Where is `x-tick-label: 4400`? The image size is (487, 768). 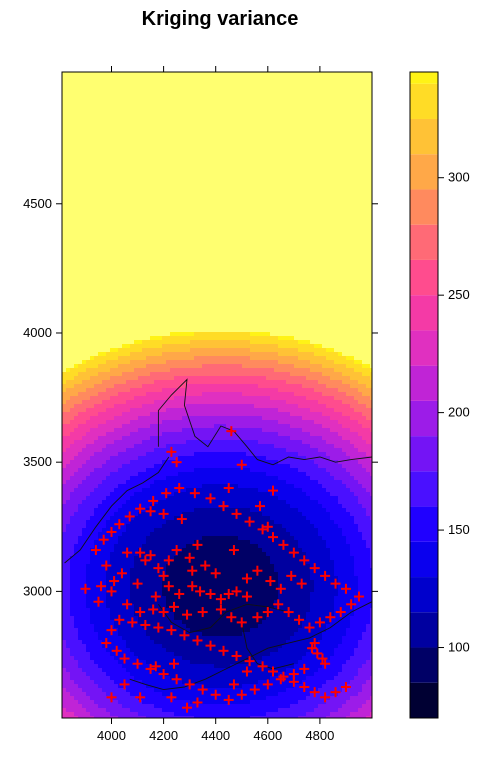 x-tick-label: 4400 is located at coordinates (215, 735).